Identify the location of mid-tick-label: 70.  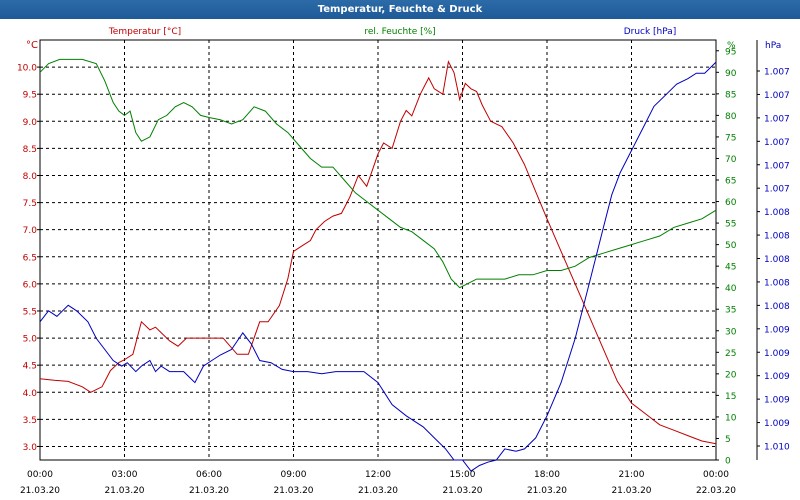
(731, 160).